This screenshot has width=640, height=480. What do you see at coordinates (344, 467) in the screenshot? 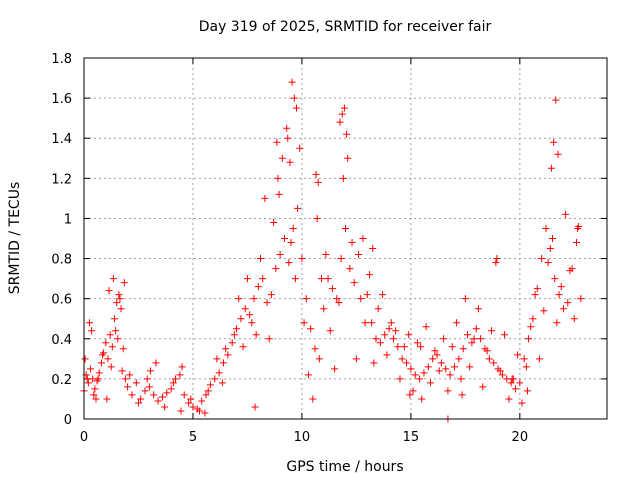
I see `x-axis-label: GPS time / hours` at bounding box center [344, 467].